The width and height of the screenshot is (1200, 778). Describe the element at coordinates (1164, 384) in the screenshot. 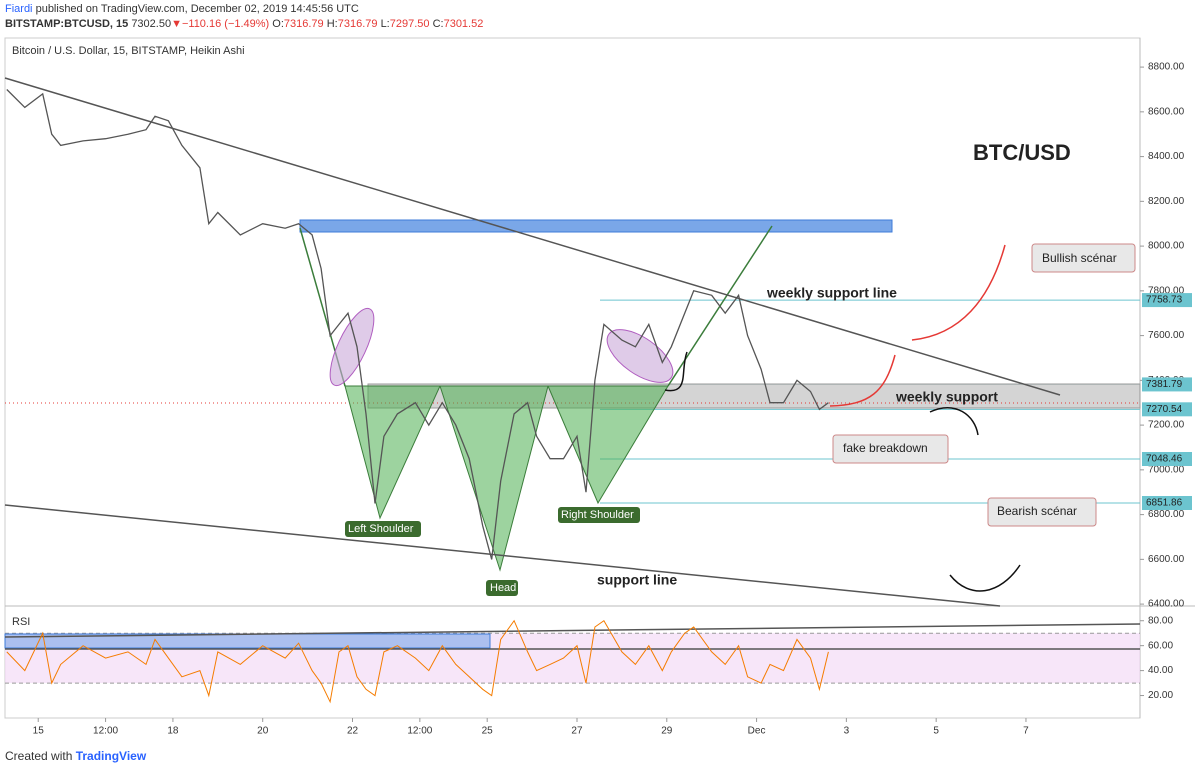

I see `price-level-label: 7381.79` at that location.